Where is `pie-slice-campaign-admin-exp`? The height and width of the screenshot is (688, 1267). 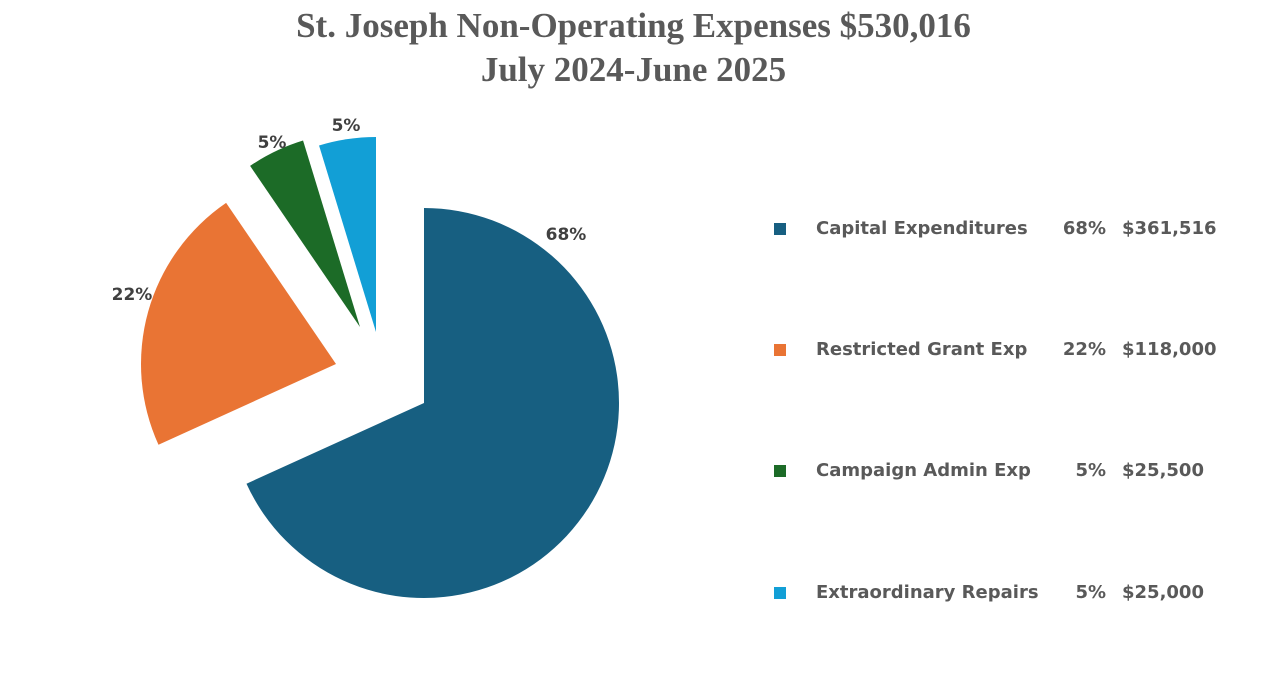
pie-slice-campaign-admin-exp is located at coordinates (305, 233).